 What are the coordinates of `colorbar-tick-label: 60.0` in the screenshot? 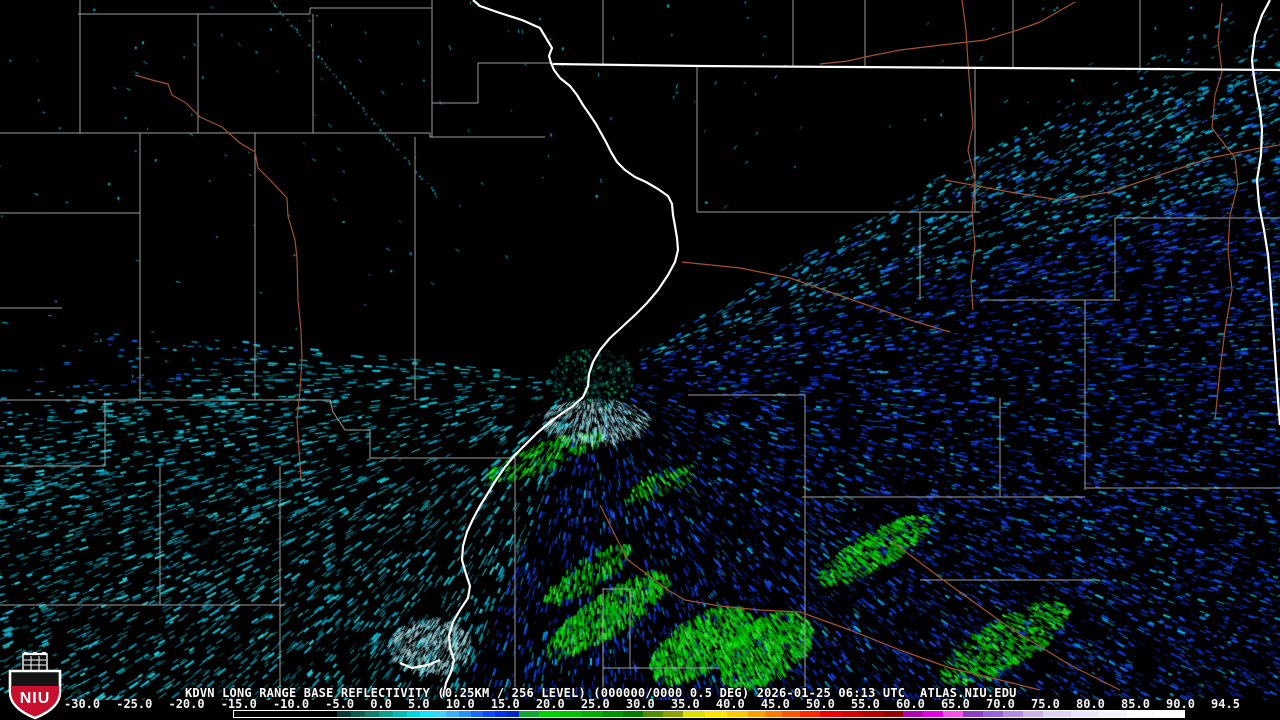 It's located at (910, 704).